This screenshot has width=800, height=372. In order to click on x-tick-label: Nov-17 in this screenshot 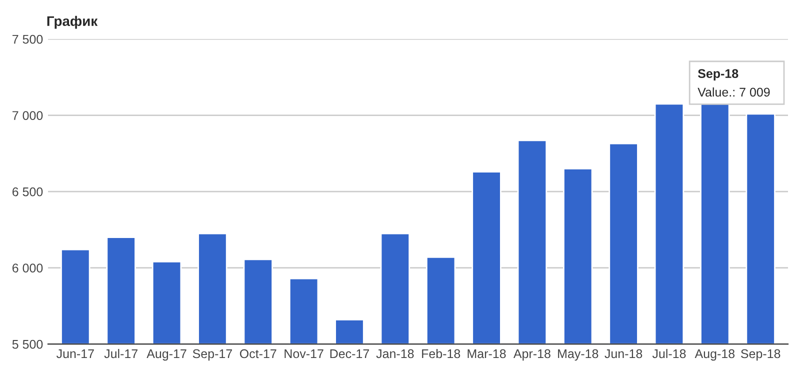, I will do `click(304, 353)`.